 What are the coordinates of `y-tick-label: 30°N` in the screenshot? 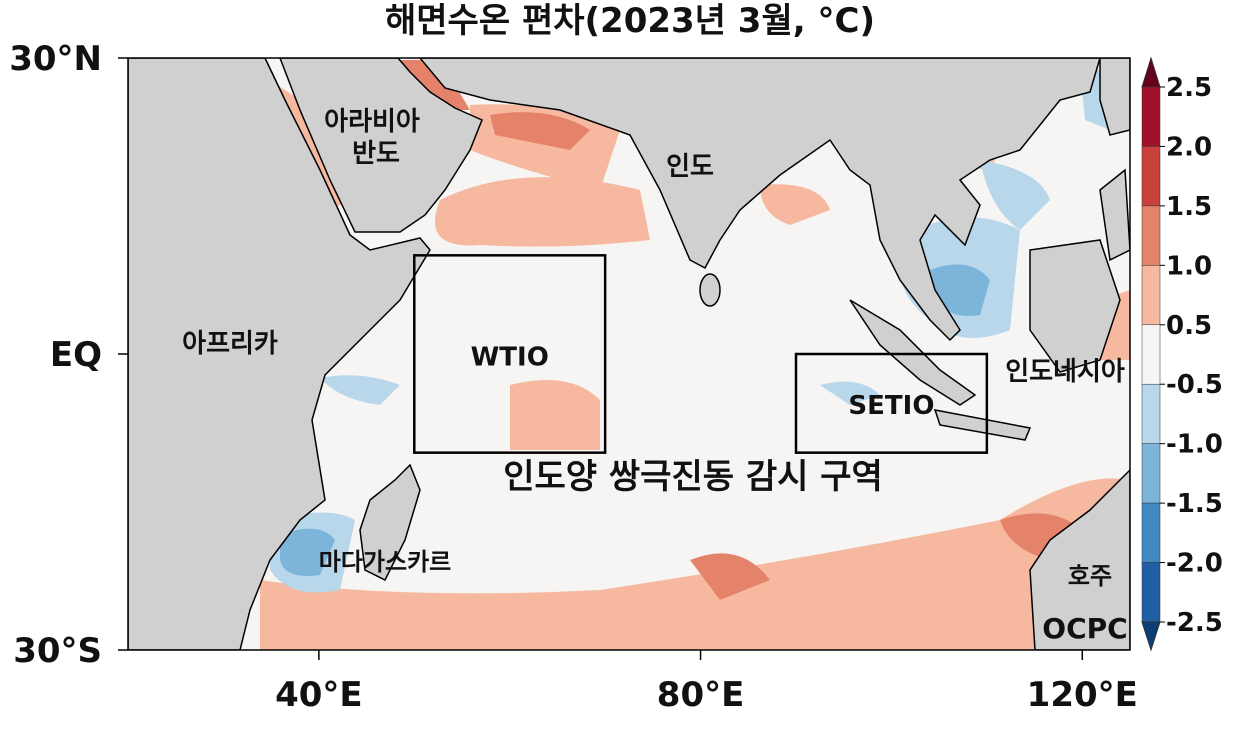 It's located at (55, 59).